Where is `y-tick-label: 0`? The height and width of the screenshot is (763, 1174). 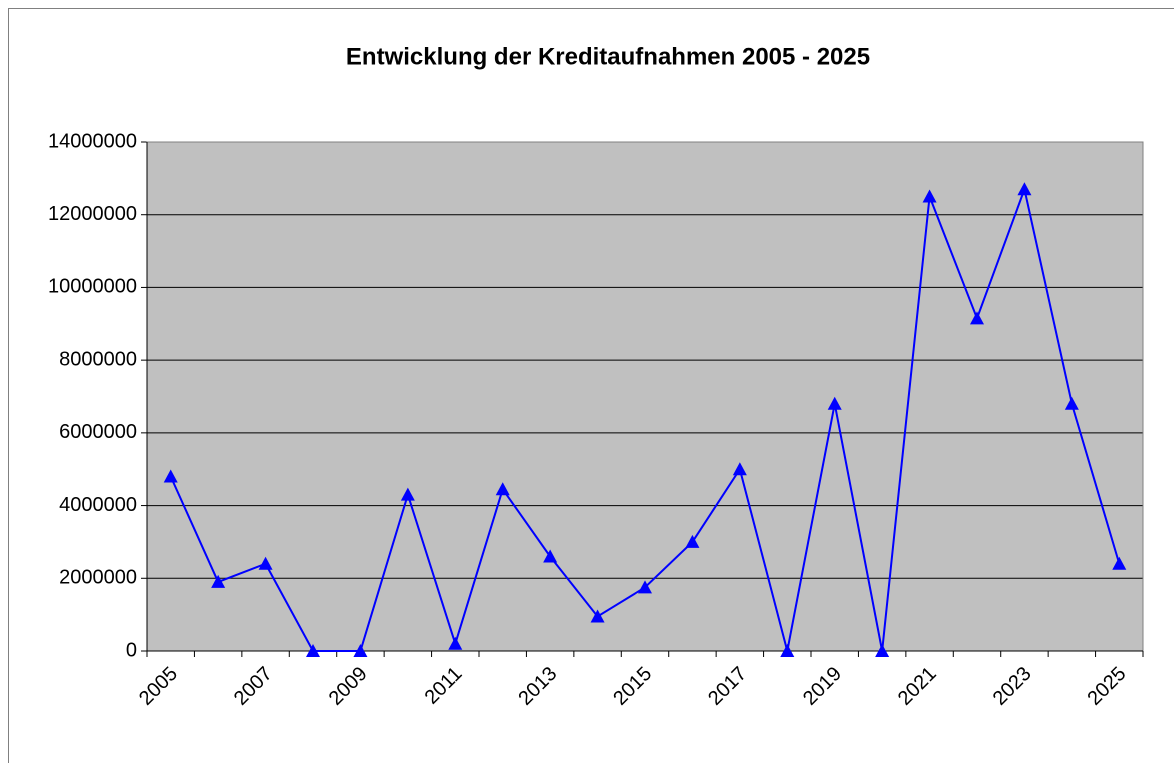 y-tick-label: 0 is located at coordinates (131, 650).